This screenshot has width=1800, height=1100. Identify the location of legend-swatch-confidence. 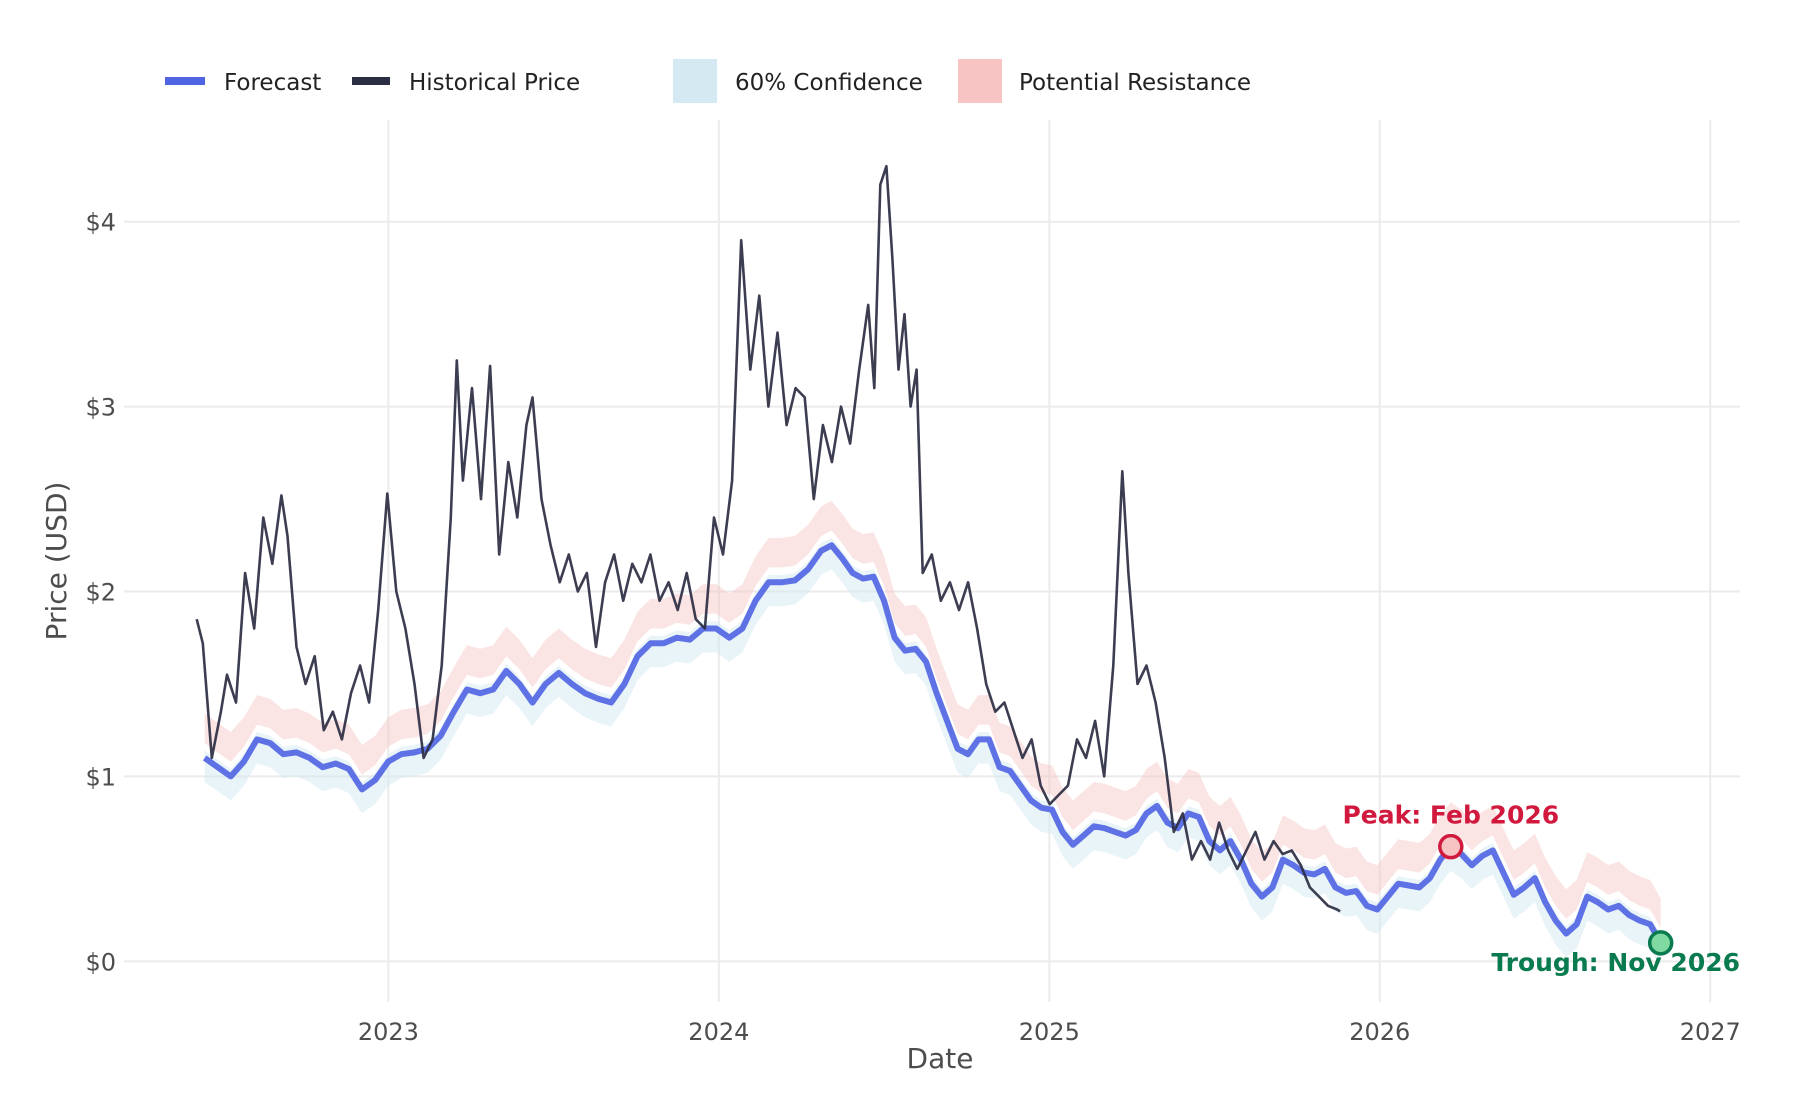
(695, 81).